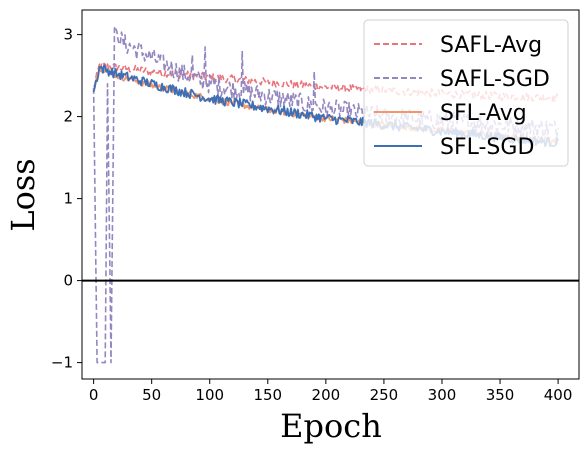  What do you see at coordinates (483, 113) in the screenshot?
I see `legend-label: SFL-Avg` at bounding box center [483, 113].